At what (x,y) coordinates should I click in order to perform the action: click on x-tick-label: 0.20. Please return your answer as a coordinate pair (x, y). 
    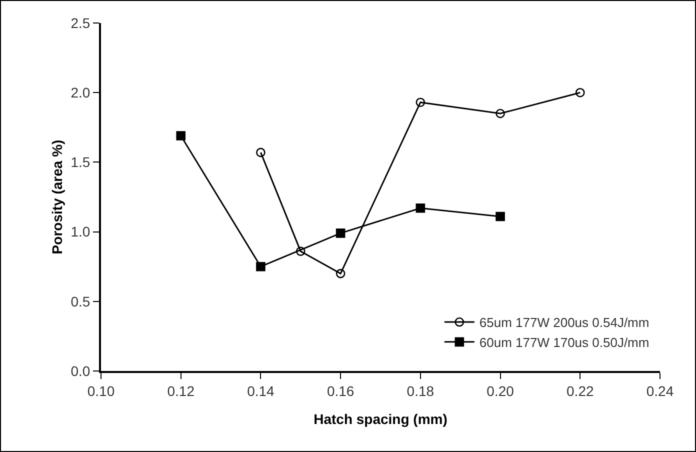
    Looking at the image, I should click on (500, 390).